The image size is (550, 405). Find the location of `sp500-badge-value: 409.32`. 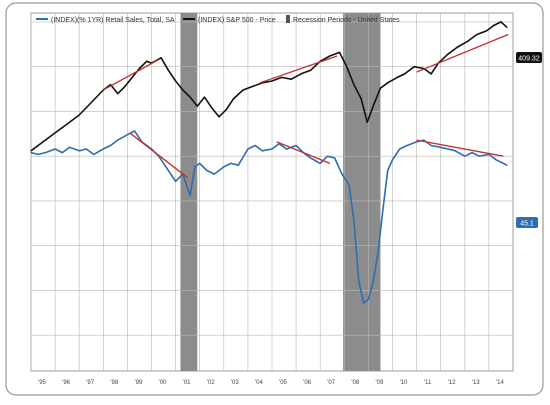

sp500-badge-value: 409.32 is located at coordinates (529, 59).